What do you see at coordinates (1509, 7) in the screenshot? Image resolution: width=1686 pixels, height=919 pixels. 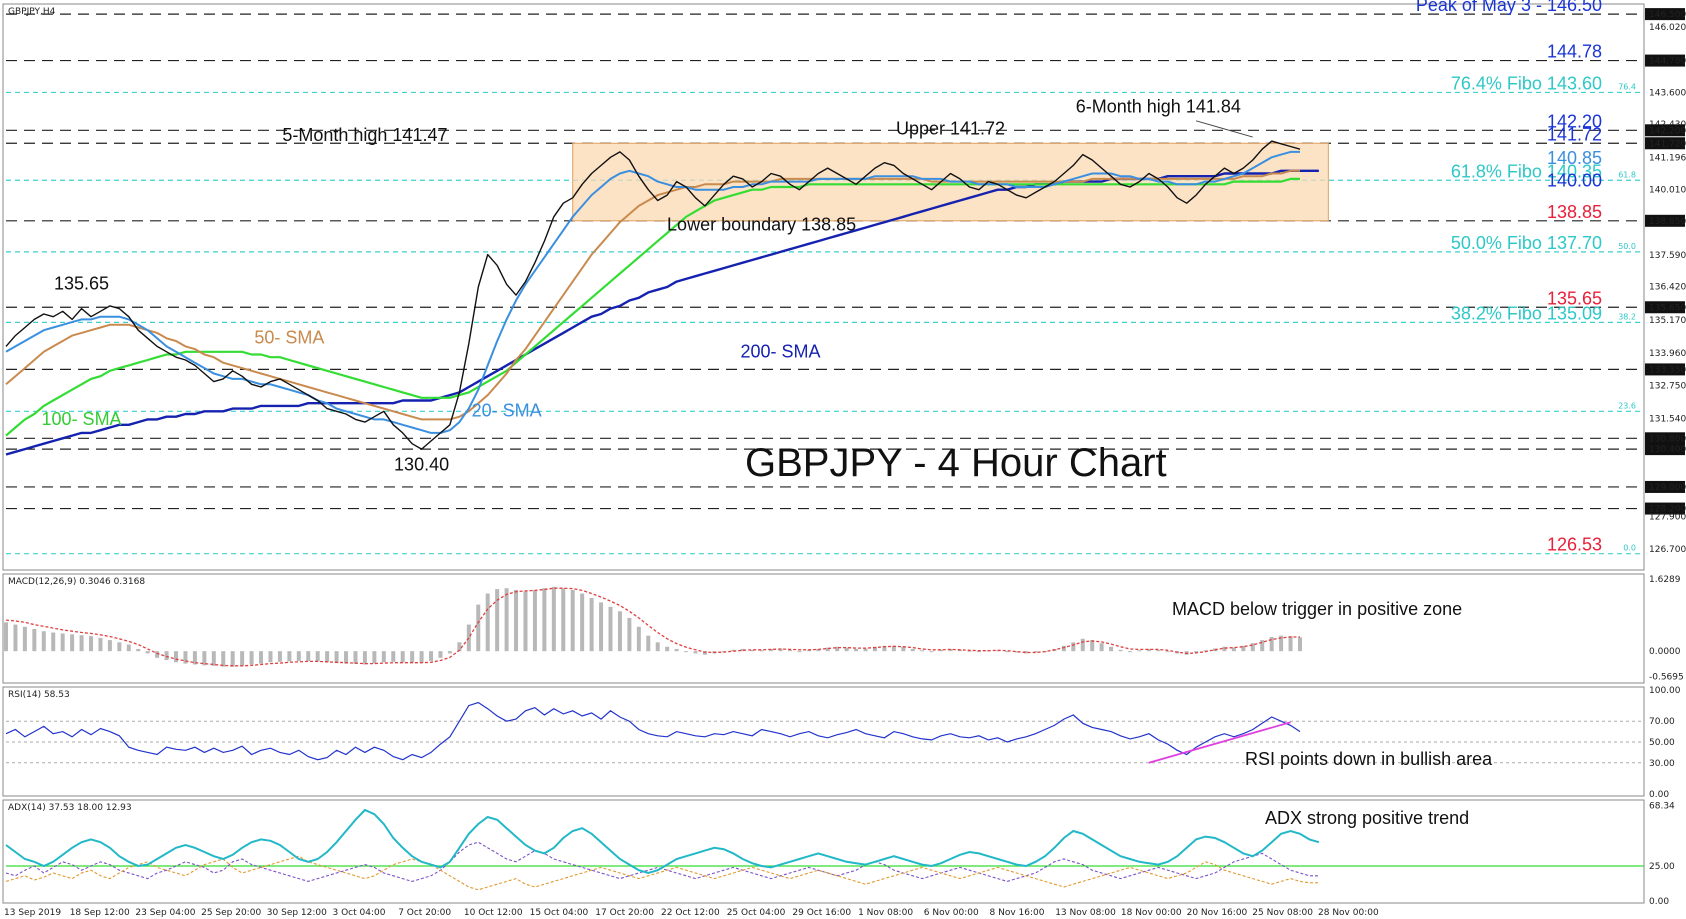 I see `level-label-0: Peak of May 3 - 146.50` at bounding box center [1509, 7].